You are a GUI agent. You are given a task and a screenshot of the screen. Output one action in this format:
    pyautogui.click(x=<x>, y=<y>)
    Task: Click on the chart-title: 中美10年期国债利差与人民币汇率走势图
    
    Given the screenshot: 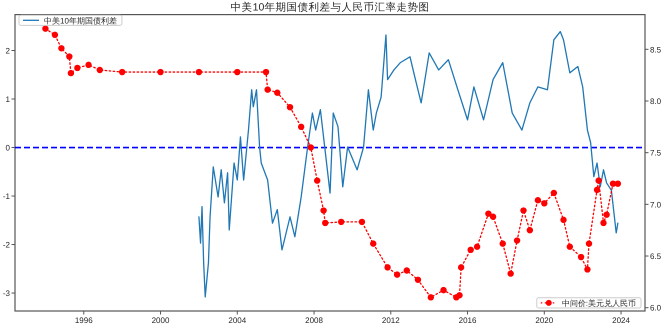 What is the action you would take?
    pyautogui.click(x=330, y=7)
    